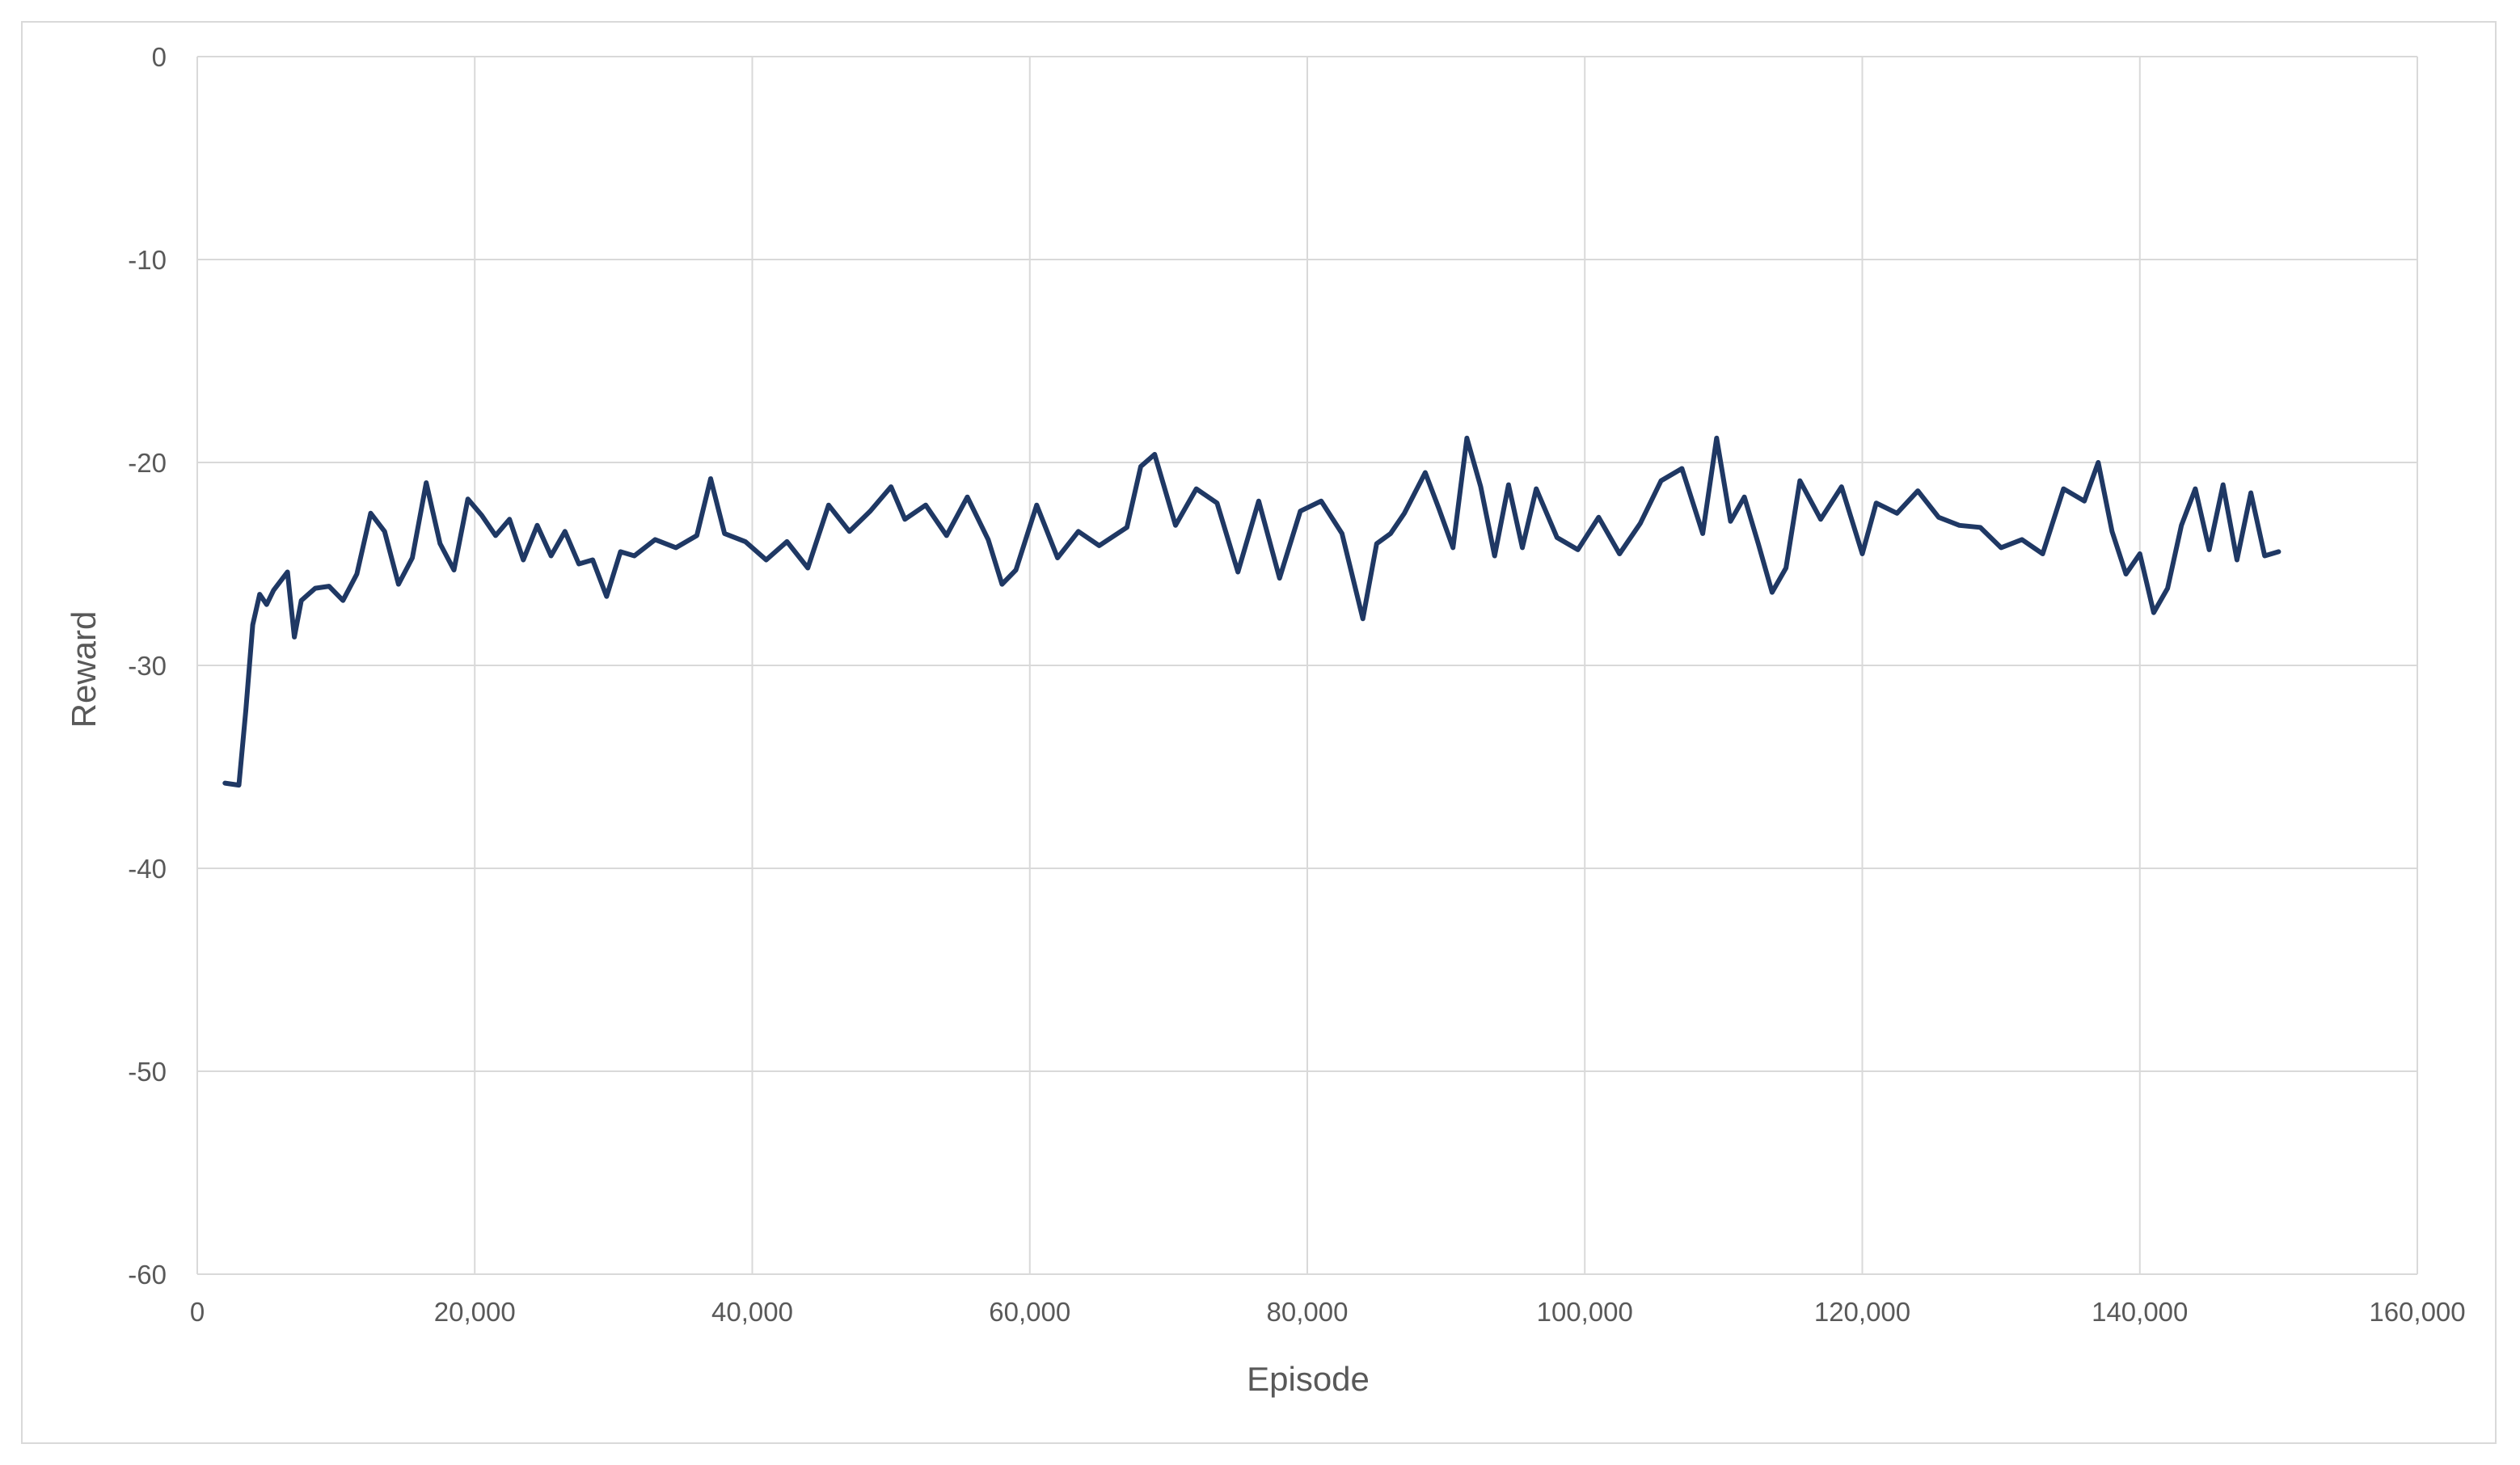 This screenshot has width=2520, height=1465. What do you see at coordinates (160, 57) in the screenshot?
I see `y-tick-label: 0` at bounding box center [160, 57].